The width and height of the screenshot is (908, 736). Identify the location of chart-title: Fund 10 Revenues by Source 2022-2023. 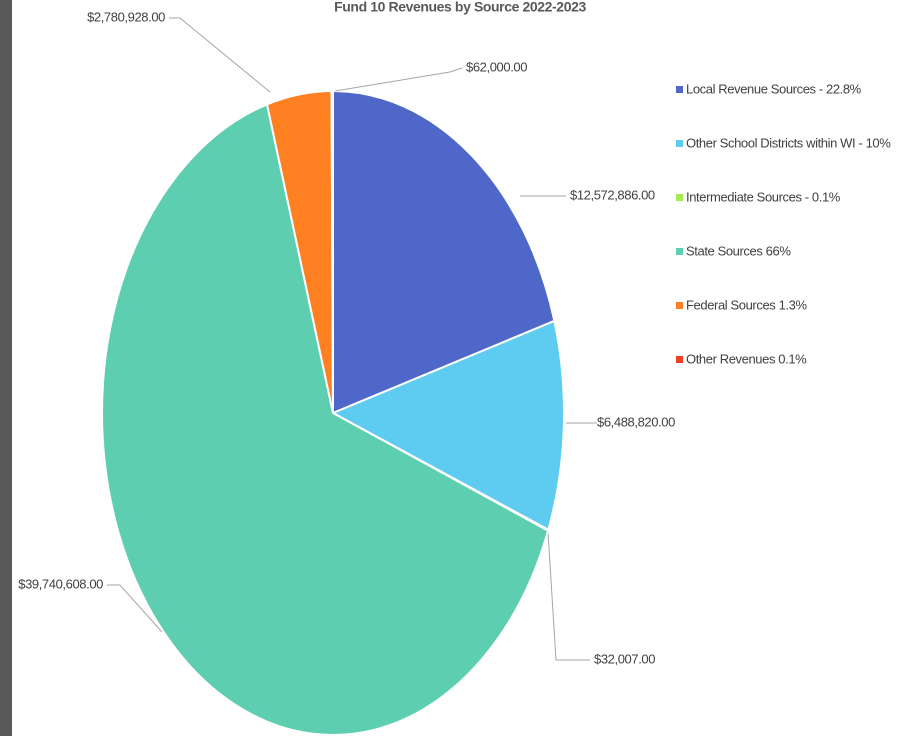
(460, 7).